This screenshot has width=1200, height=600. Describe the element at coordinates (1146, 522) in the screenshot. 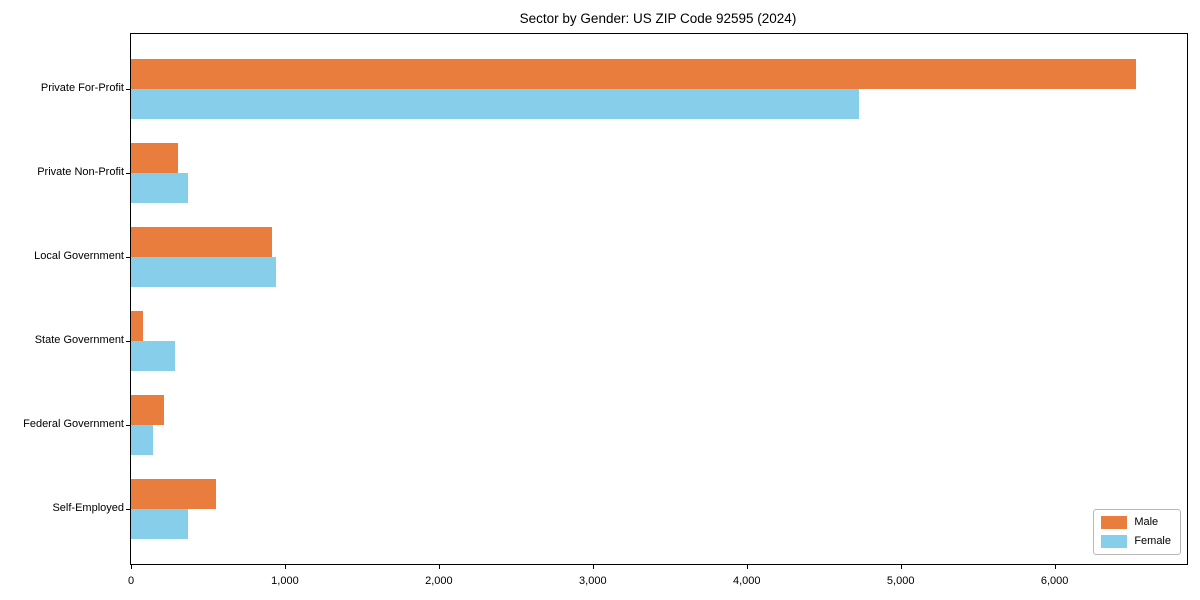

I see `legend-label-male: Male` at that location.